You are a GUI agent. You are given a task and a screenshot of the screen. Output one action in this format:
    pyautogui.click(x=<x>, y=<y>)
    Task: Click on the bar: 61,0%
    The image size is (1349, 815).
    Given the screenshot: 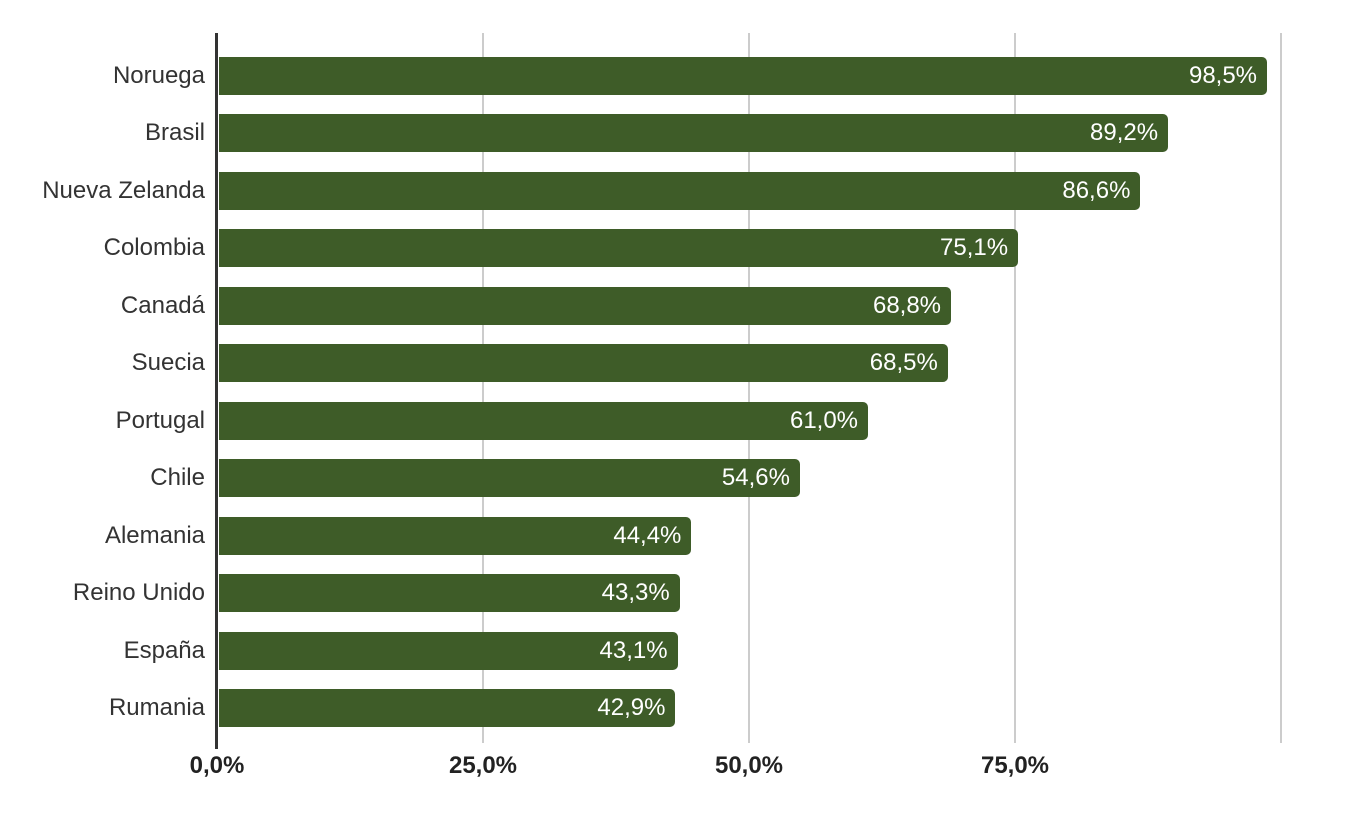 What is the action you would take?
    pyautogui.click(x=544, y=420)
    